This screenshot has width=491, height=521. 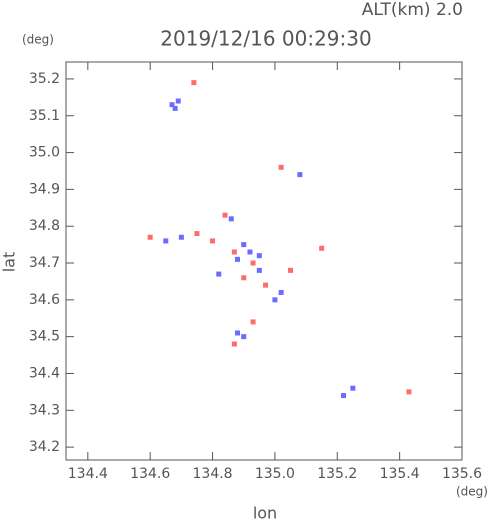 I want to click on x-tick-label: 134.8, so click(x=213, y=474).